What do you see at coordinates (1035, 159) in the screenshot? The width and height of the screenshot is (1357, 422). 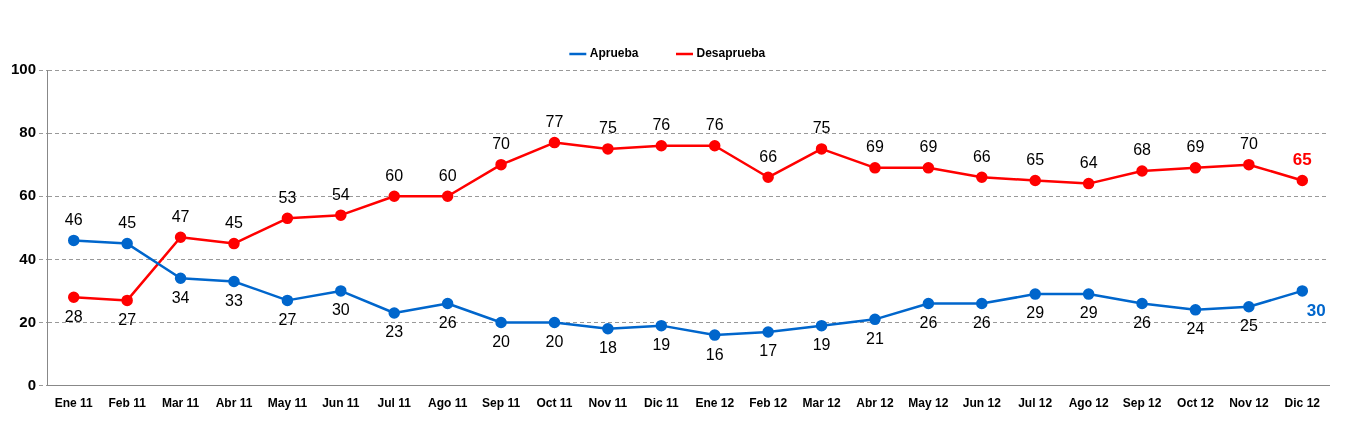 I see `data-label: 65` at bounding box center [1035, 159].